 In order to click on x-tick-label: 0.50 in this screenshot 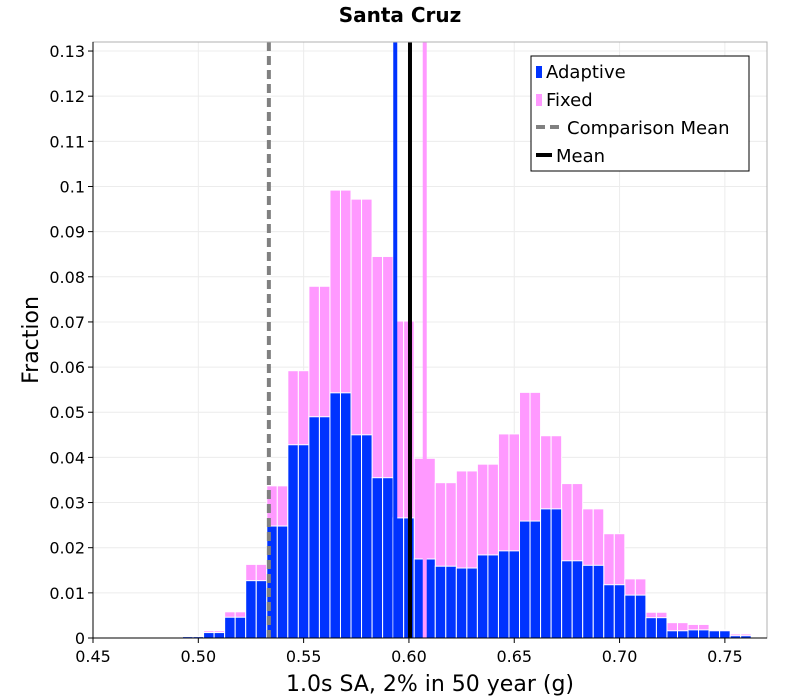, I will do `click(199, 656)`.